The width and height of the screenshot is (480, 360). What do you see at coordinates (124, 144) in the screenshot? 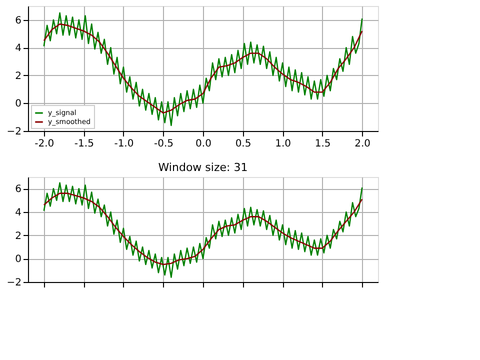
I see `x-tick-label: -1.0` at bounding box center [124, 144].